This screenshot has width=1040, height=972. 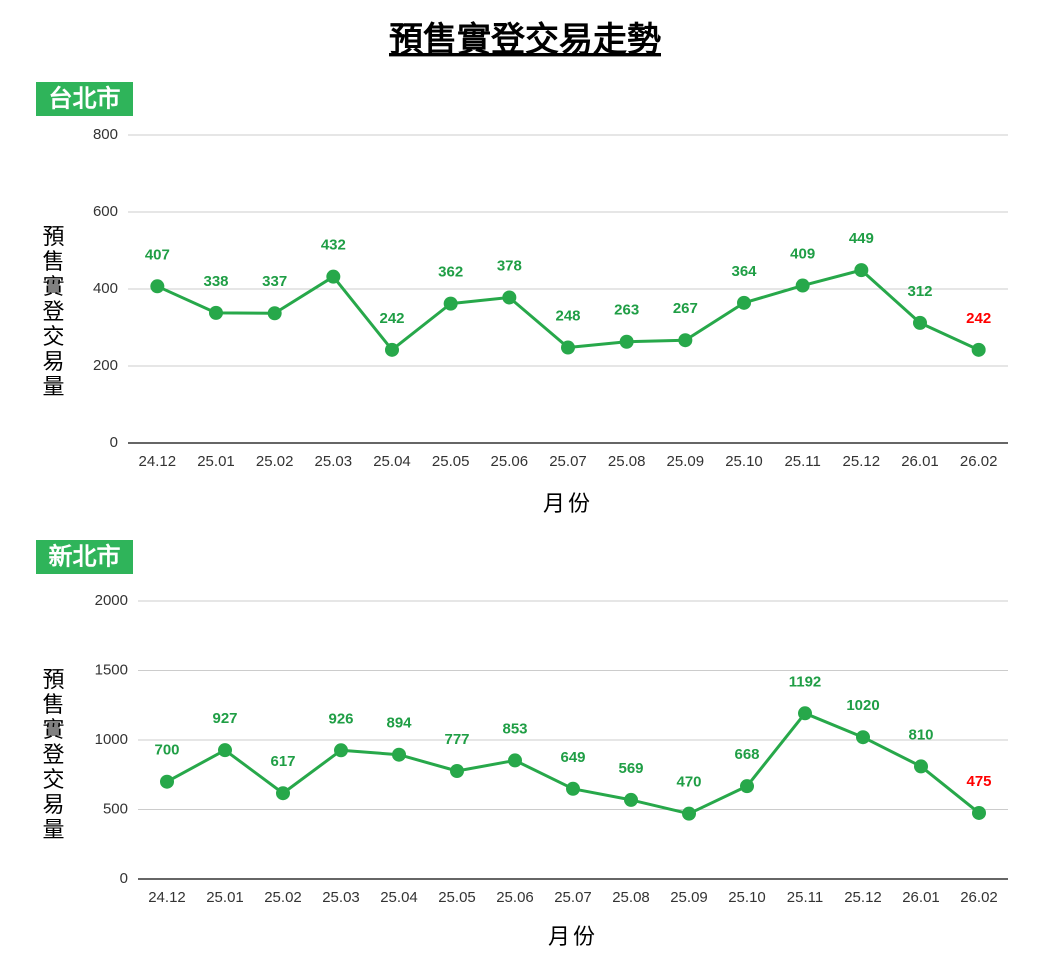 What do you see at coordinates (340, 718) in the screenshot?
I see `data-label: 926` at bounding box center [340, 718].